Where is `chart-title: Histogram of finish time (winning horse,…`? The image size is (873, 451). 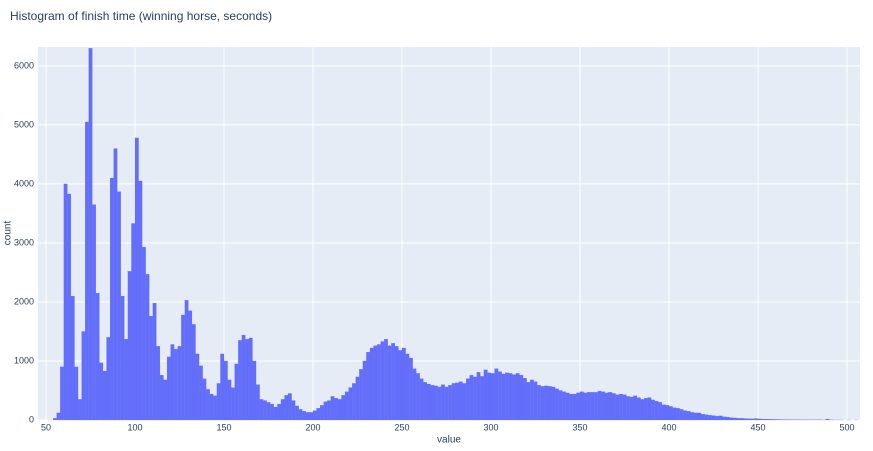
chart-title: Histogram of finish time (winning horse,… is located at coordinates (141, 16).